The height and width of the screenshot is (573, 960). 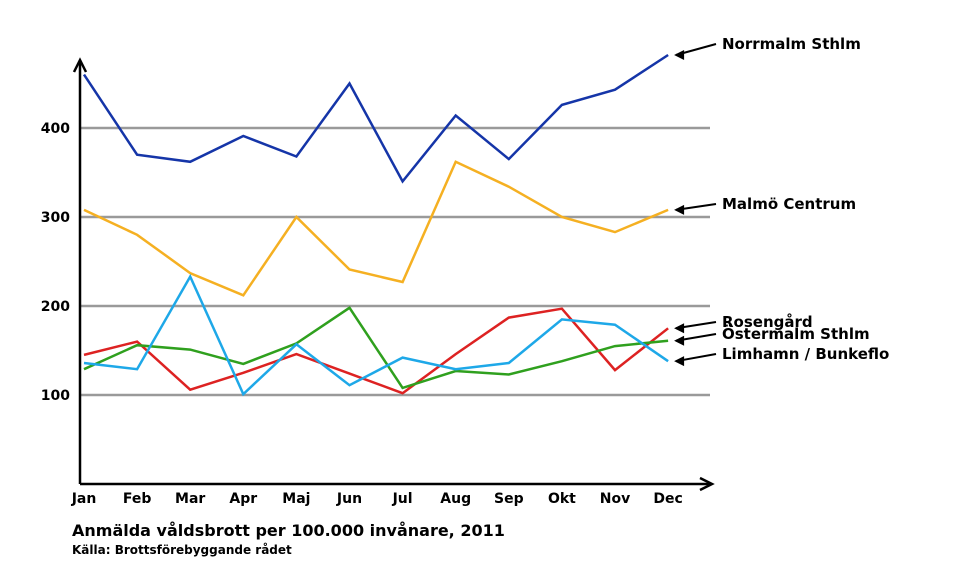 I want to click on chart-source: Källa: Brottsförebyggande rådet, so click(x=182, y=550).